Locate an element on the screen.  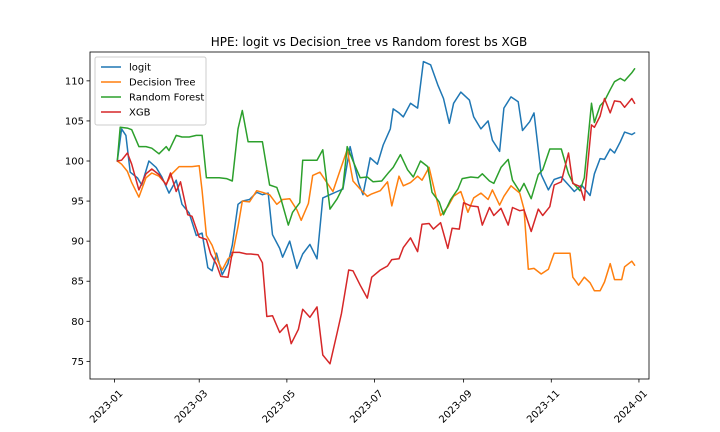
y-tick-label-7: 110 is located at coordinates (74, 81).